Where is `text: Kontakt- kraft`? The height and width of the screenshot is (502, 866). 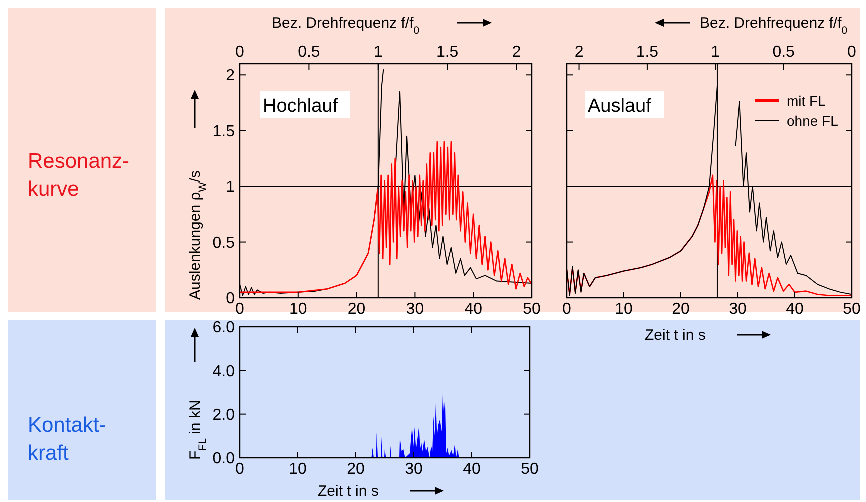 text: Kontakt- kraft is located at coordinates (67, 439).